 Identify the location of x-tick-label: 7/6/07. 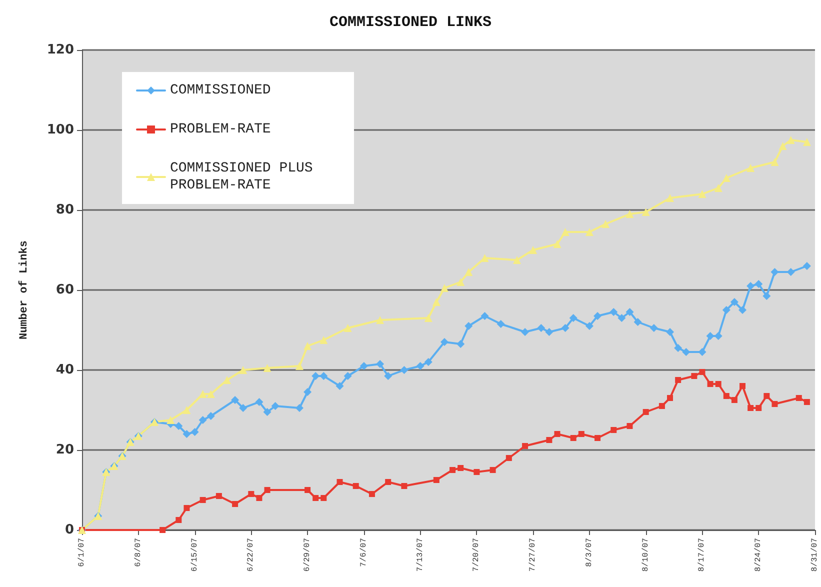
(363, 552).